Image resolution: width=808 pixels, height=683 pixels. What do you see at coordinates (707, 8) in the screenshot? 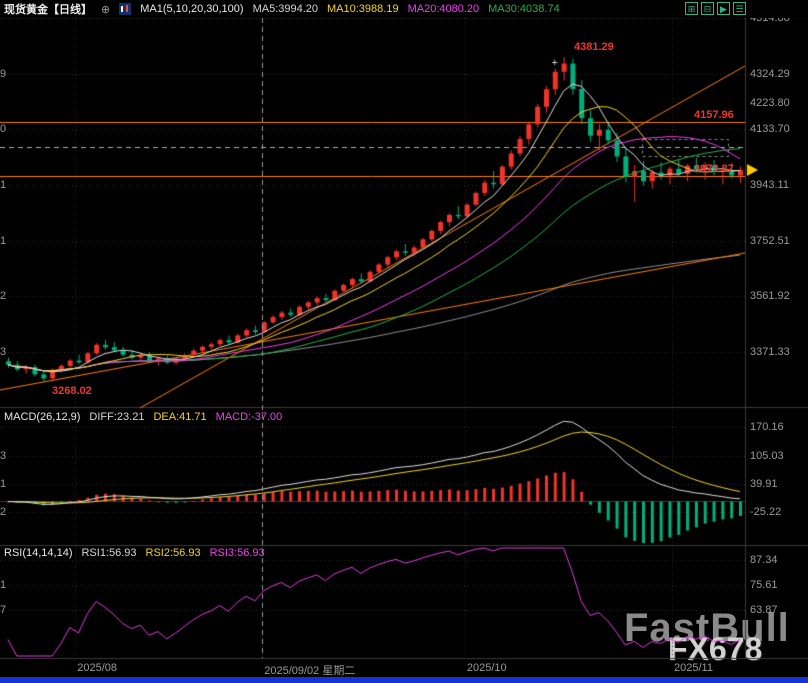
I see `split-pane-icon: ⊟` at bounding box center [707, 8].